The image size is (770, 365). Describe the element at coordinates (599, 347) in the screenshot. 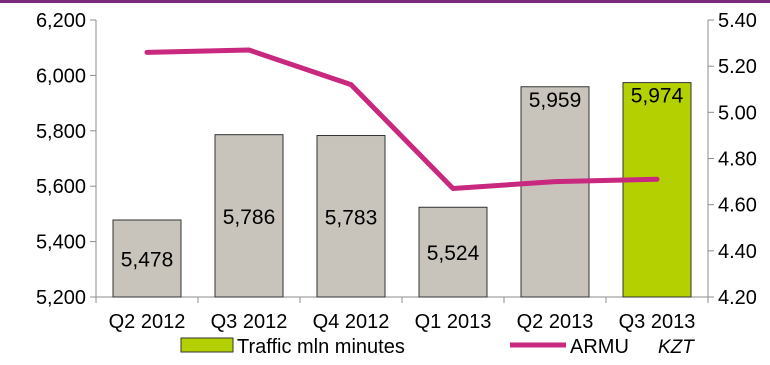

I see `legend-armu-label: ARMU` at that location.